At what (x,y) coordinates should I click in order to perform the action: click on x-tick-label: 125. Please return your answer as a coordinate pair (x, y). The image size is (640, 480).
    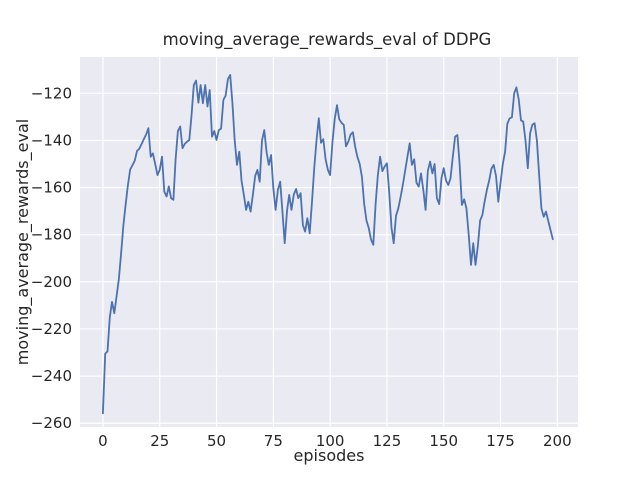
    Looking at the image, I should click on (387, 441).